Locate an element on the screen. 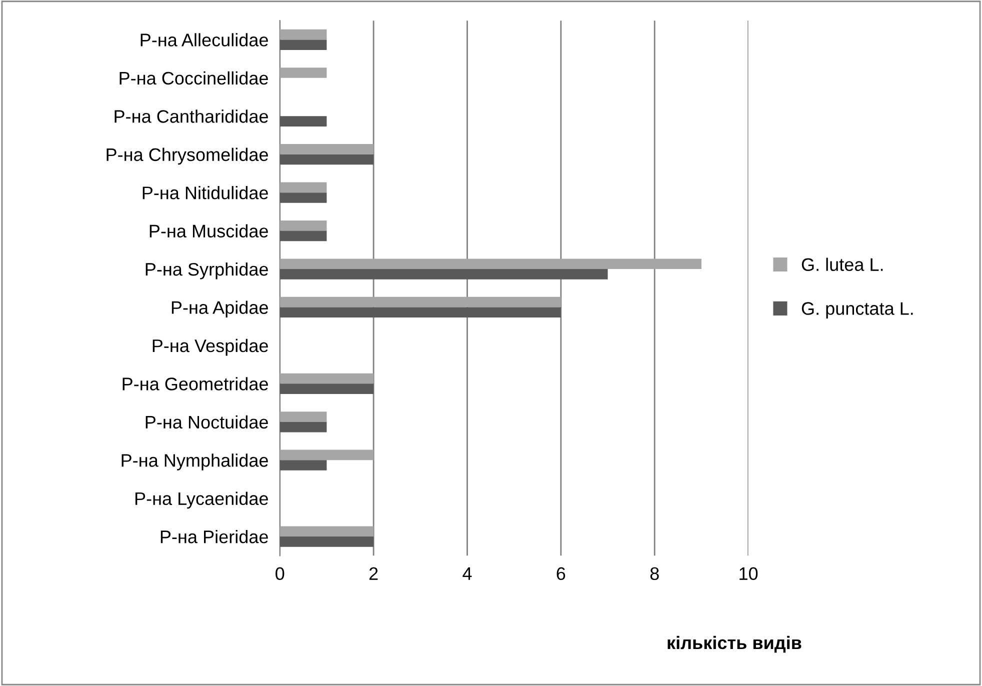 The height and width of the screenshot is (686, 982). y-tick-label: Р-на Muscidae is located at coordinates (209, 231).